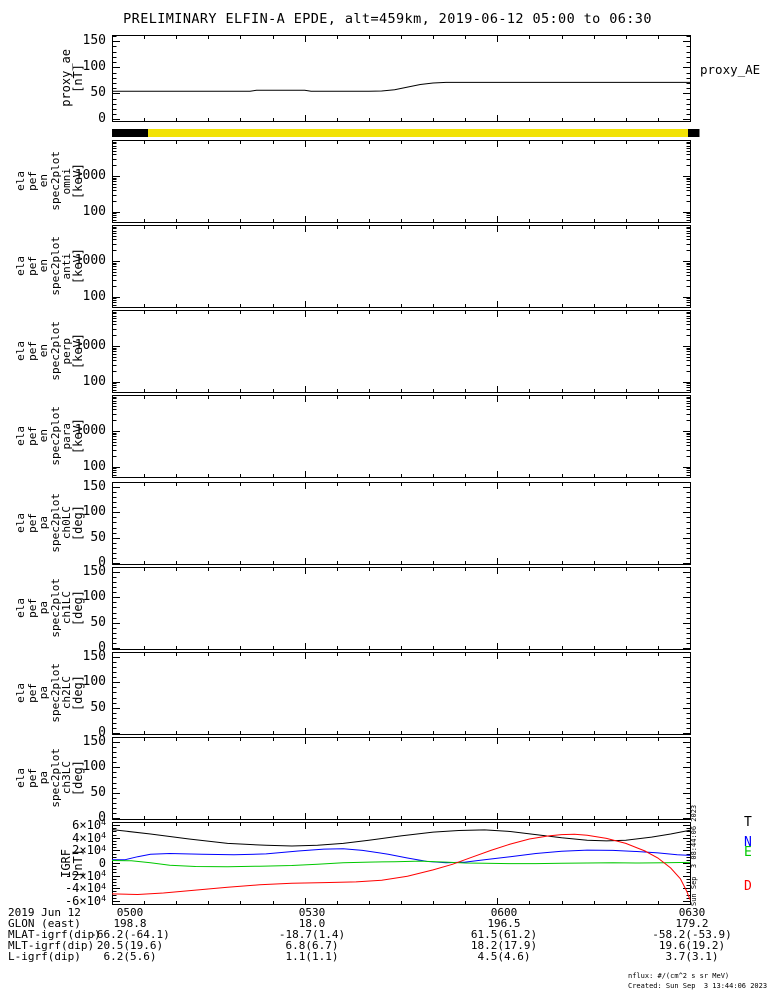 This screenshot has height=1000, width=775. I want to click on line-label-D: D, so click(748, 886).